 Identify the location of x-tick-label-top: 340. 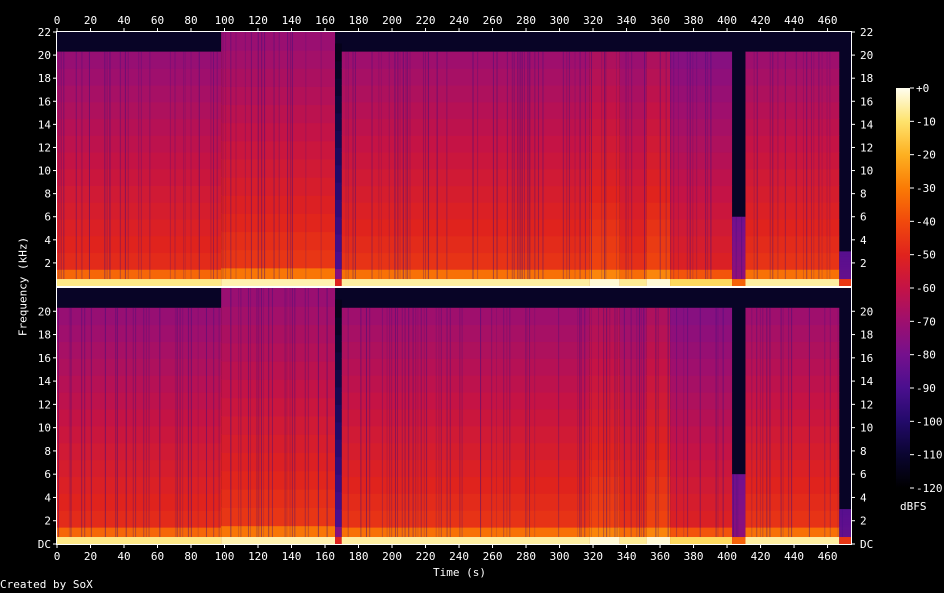
(627, 20).